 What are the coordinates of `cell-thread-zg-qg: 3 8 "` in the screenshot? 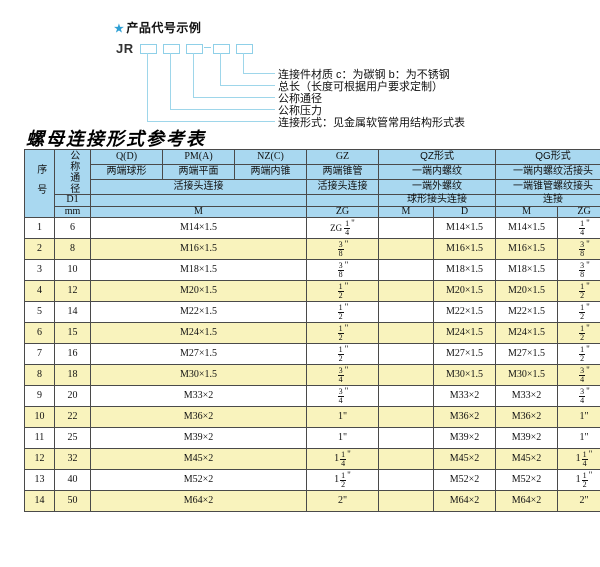 It's located at (578, 270).